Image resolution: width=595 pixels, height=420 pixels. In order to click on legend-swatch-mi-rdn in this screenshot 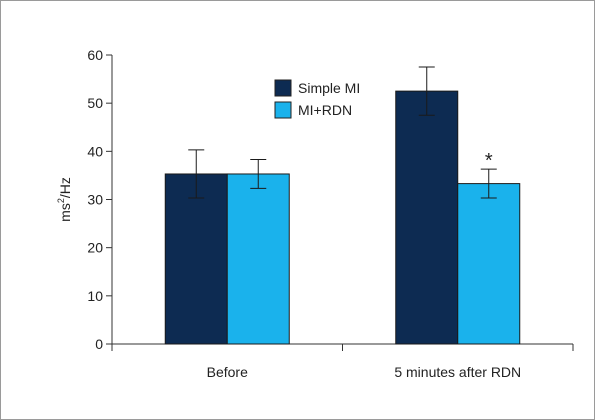, I will do `click(283, 110)`.